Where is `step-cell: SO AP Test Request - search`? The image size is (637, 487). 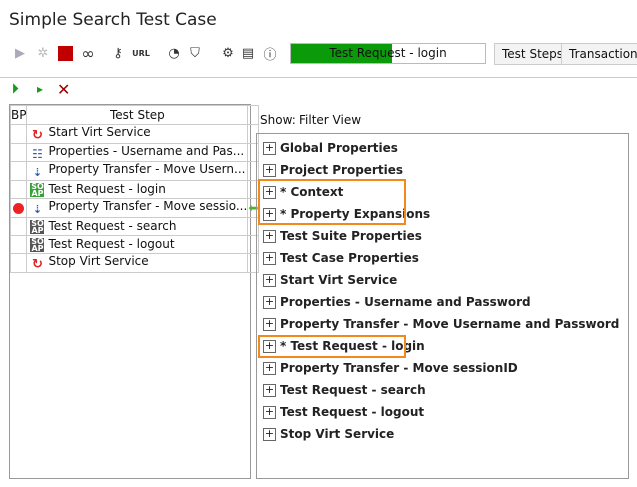
step-cell: SO AP Test Request - search is located at coordinates (137, 226).